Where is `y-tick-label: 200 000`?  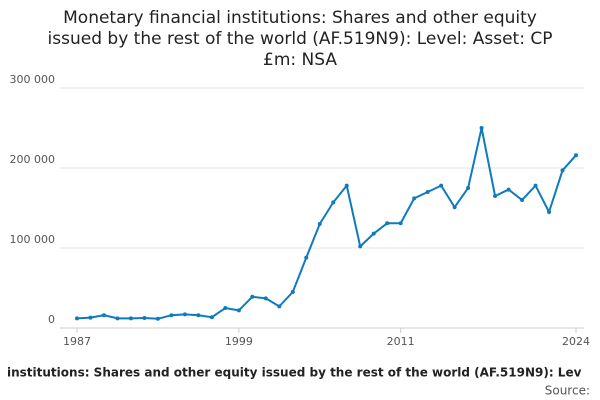 y-tick-label: 200 000 is located at coordinates (33, 159).